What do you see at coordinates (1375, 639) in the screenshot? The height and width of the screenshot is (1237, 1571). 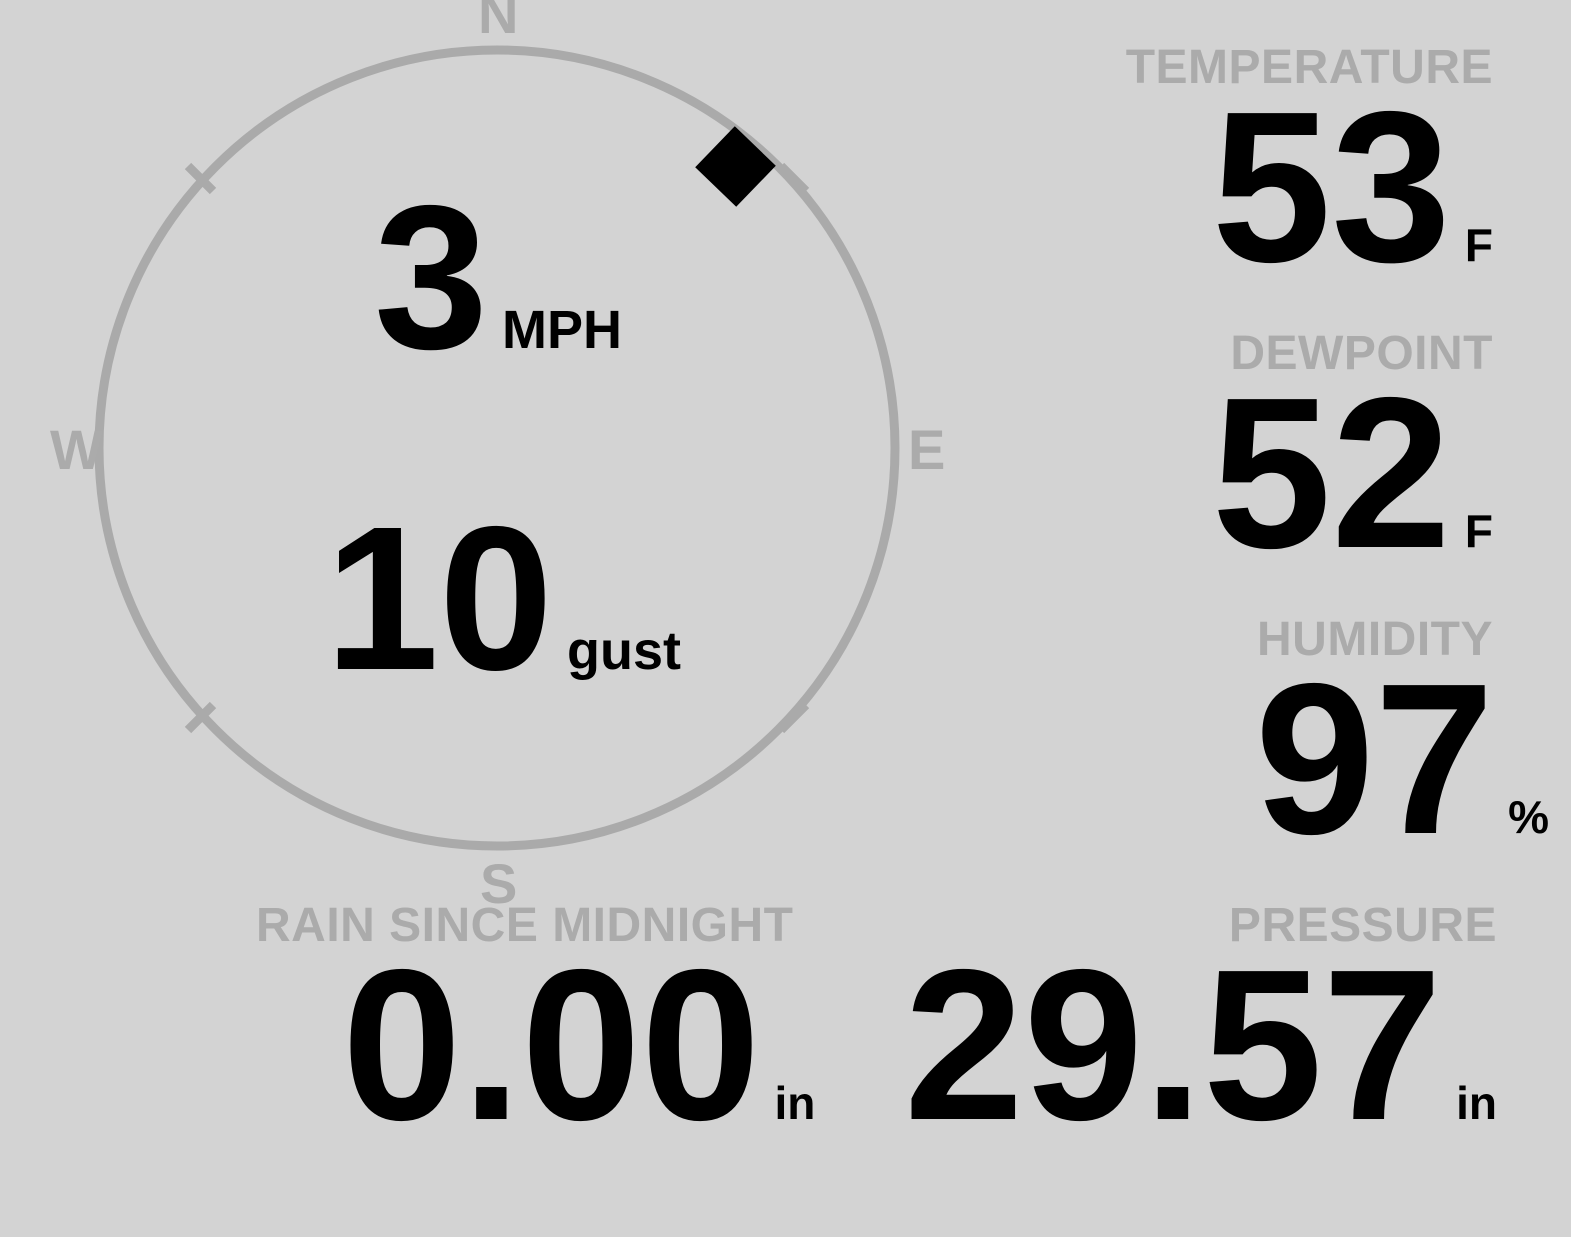 I see `metric-humidity-label: HUMIDITY` at bounding box center [1375, 639].